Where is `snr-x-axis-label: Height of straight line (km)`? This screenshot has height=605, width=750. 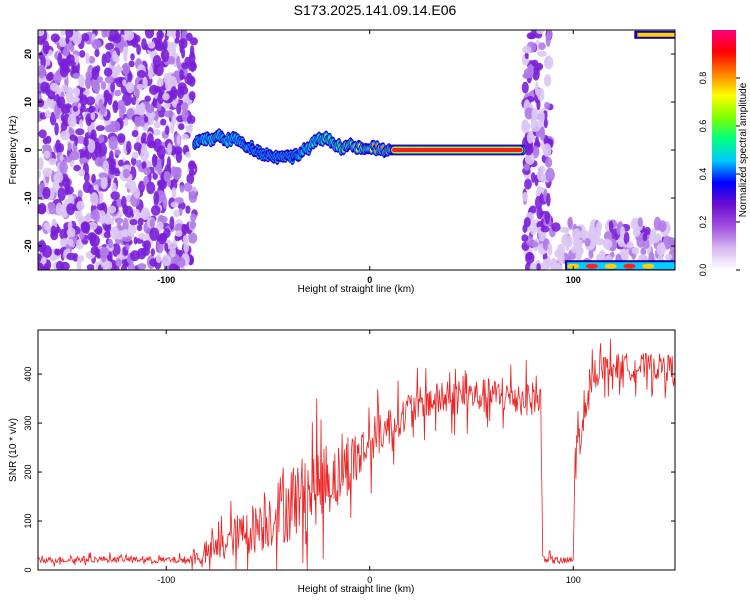 snr-x-axis-label: Height of straight line (km) is located at coordinates (356, 589).